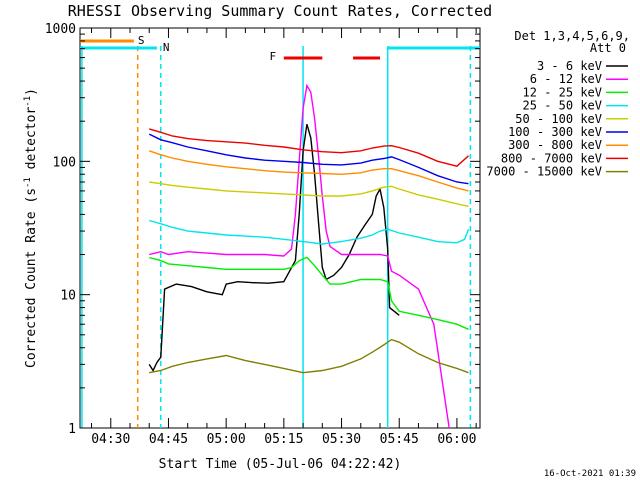 The image size is (640, 480). I want to click on y-axis-label: Corrected Count Rate (s-1 detector-1), so click(31, 228).